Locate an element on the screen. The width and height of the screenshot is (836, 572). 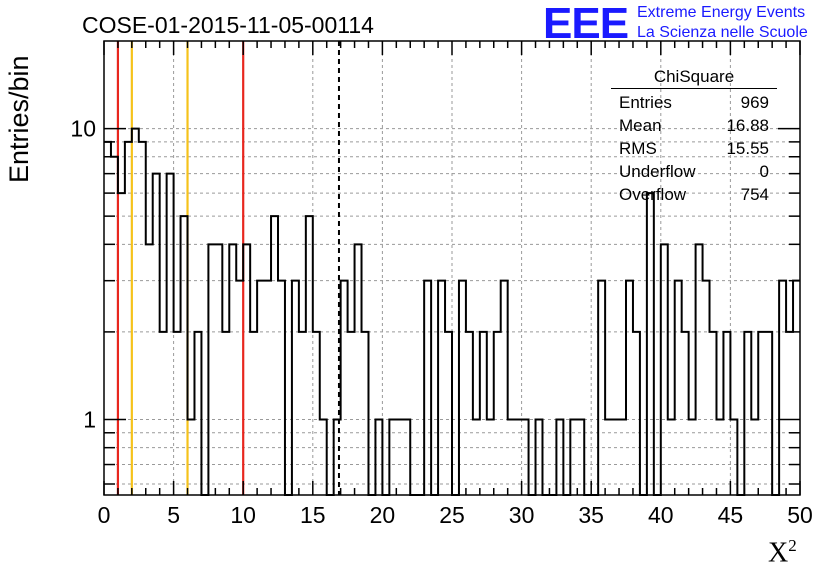
logo-tagline-1: Extreme Energy Events is located at coordinates (721, 12).